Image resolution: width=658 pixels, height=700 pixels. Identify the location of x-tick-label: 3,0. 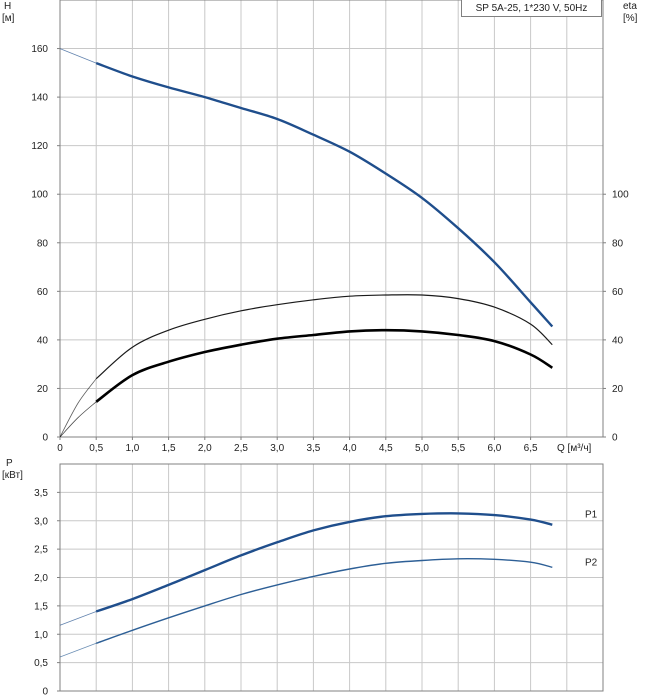
(277, 448).